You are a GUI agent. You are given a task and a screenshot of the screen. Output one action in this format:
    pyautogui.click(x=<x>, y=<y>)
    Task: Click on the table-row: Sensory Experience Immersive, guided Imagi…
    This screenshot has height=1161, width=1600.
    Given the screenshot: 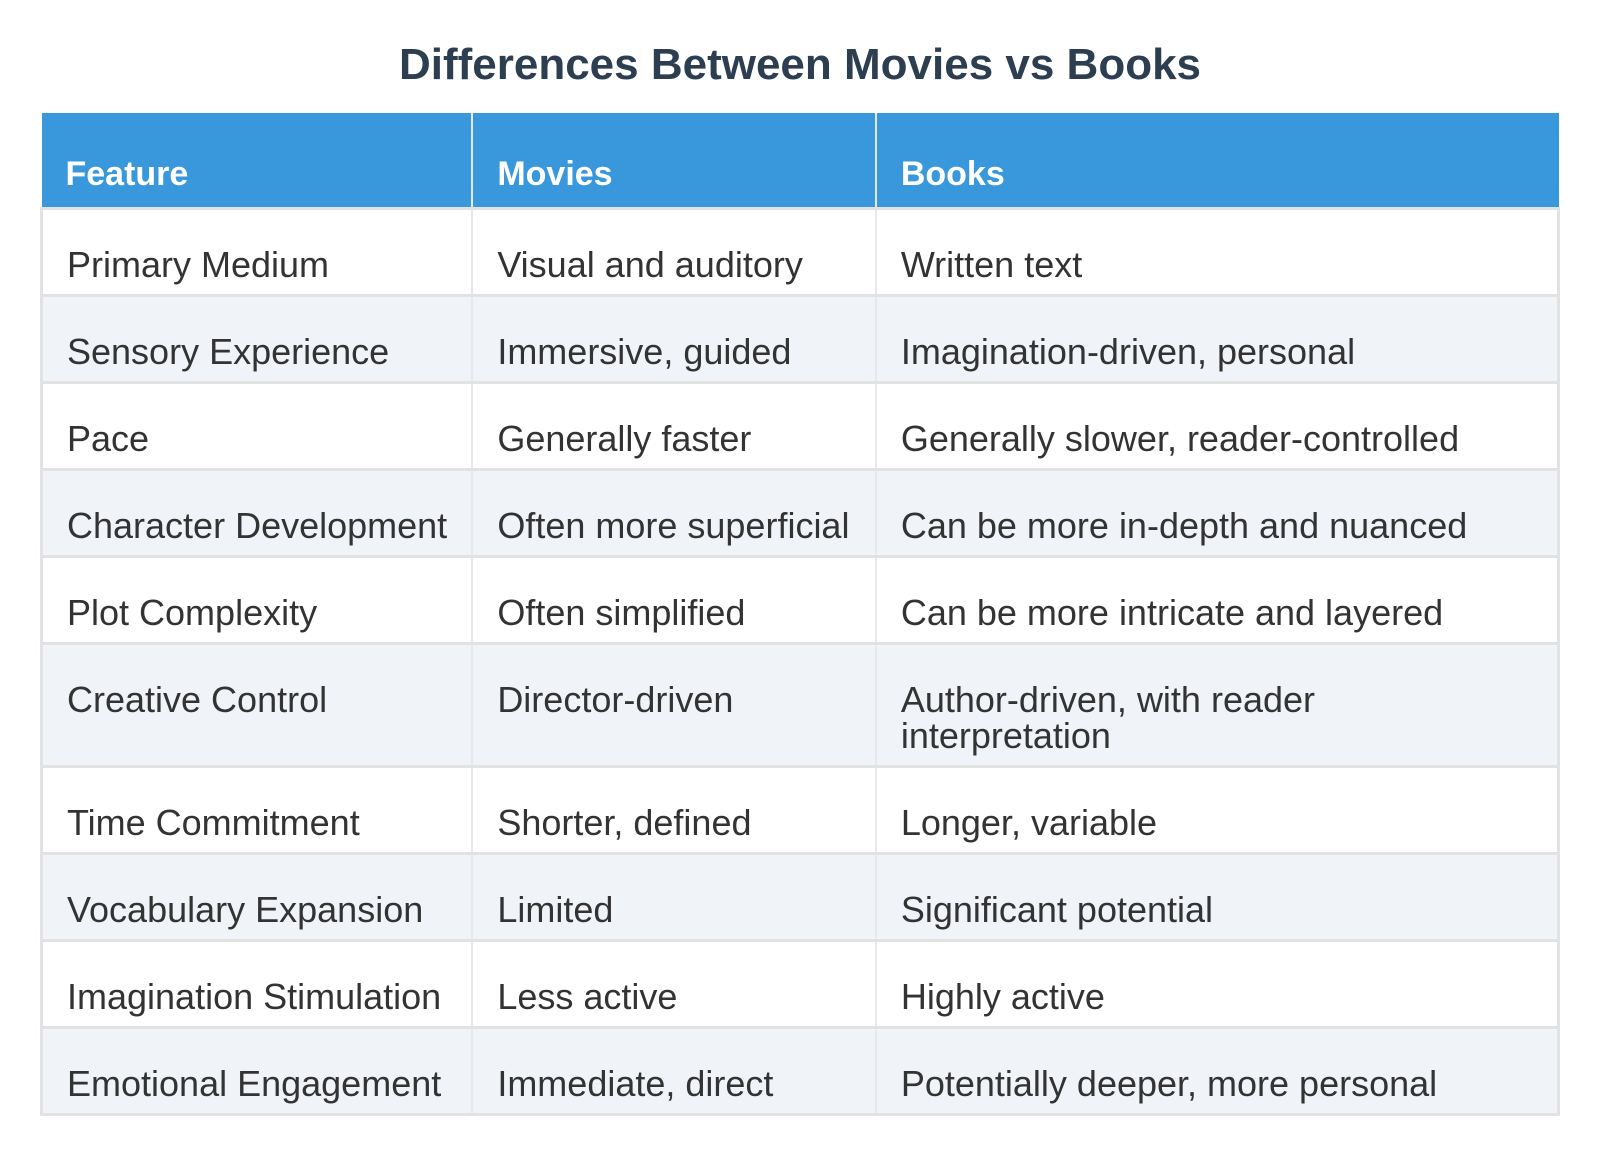 What is the action you would take?
    pyautogui.click(x=800, y=338)
    